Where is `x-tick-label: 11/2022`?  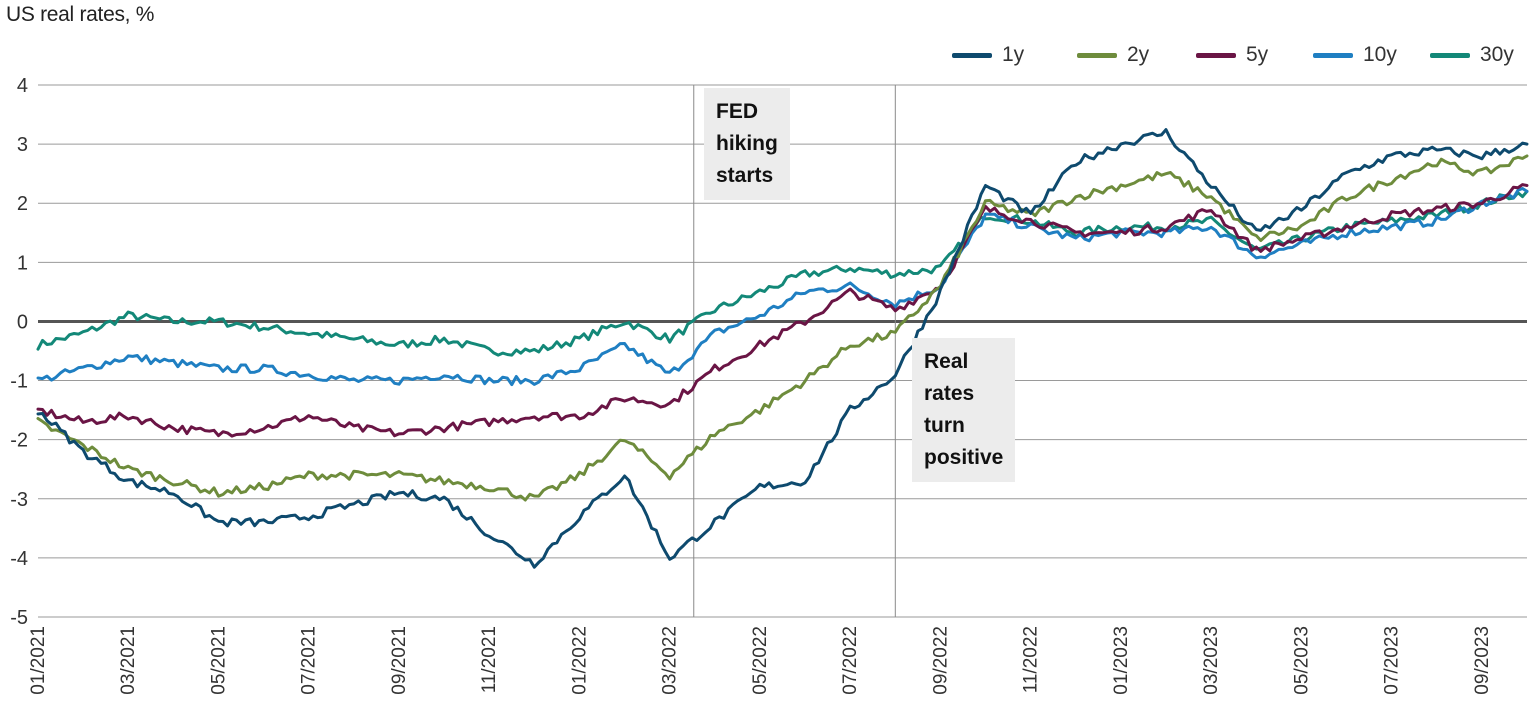 x-tick-label: 11/2022 is located at coordinates (1031, 659).